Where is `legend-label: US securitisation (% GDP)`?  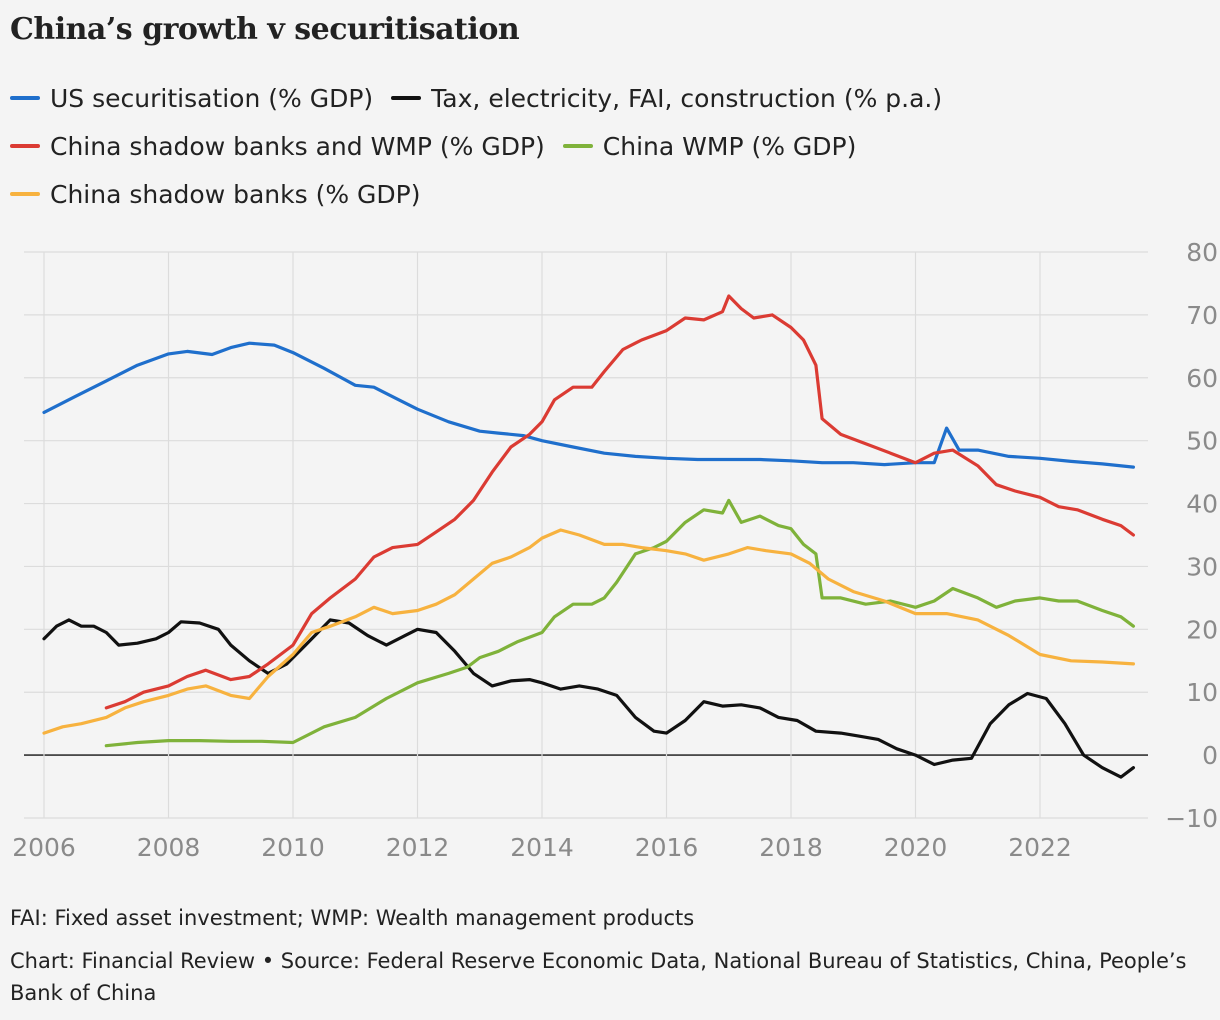 legend-label: US securitisation (% GDP) is located at coordinates (212, 98).